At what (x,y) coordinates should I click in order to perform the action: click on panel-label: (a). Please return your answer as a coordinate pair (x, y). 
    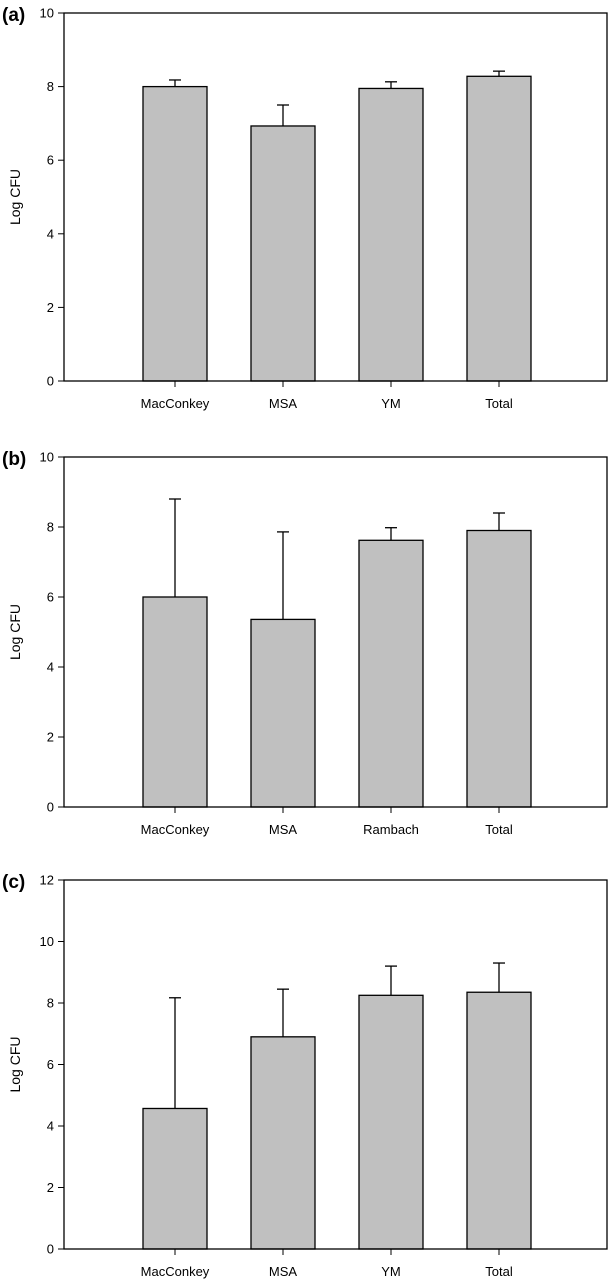
    Looking at the image, I should click on (13, 15).